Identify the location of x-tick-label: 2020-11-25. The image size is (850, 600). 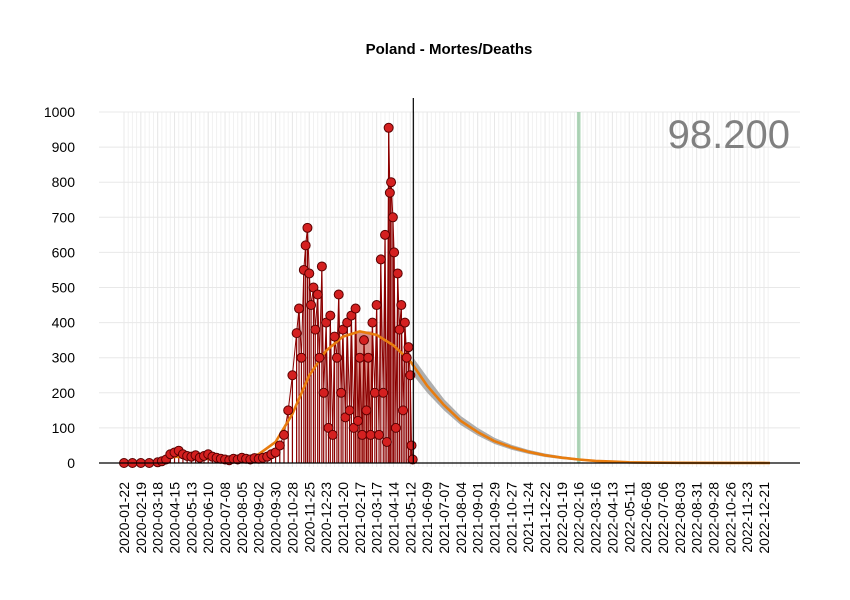
(309, 517).